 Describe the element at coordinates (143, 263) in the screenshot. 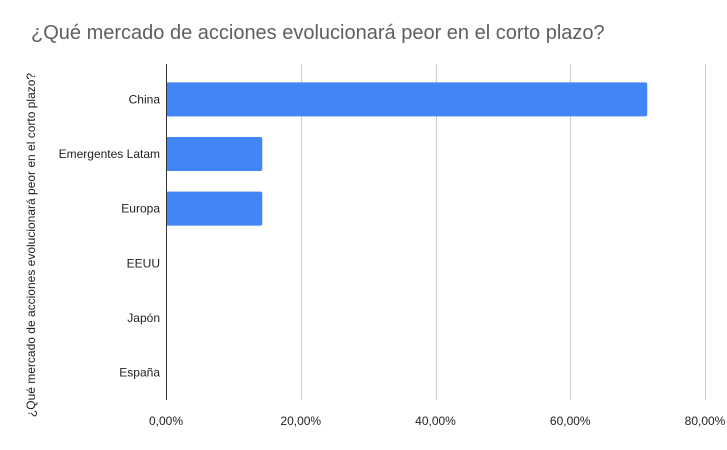

I see `y-category-label: EEUU` at that location.